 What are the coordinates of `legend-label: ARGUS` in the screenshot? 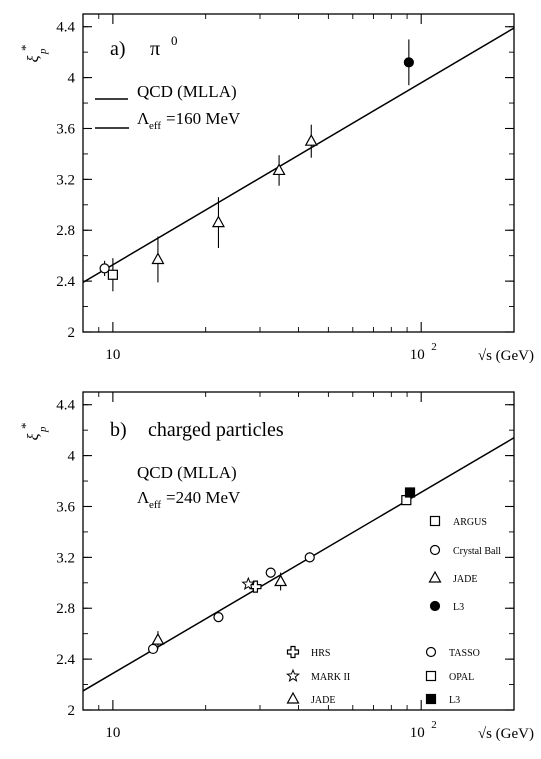 It's located at (470, 522).